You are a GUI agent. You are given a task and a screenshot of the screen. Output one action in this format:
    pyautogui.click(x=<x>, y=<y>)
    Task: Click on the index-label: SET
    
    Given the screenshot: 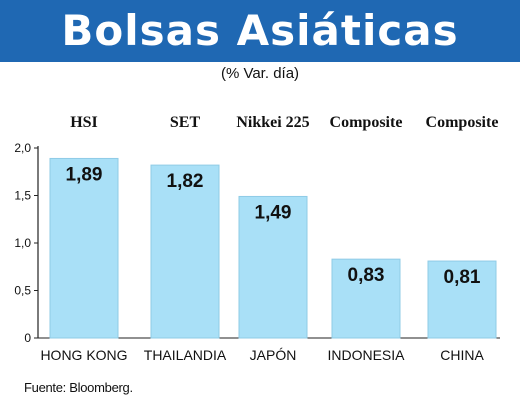 What is the action you would take?
    pyautogui.click(x=185, y=122)
    